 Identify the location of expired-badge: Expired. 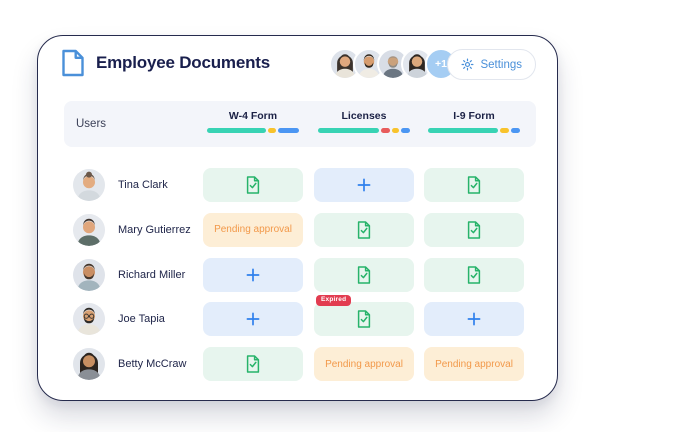
(334, 300).